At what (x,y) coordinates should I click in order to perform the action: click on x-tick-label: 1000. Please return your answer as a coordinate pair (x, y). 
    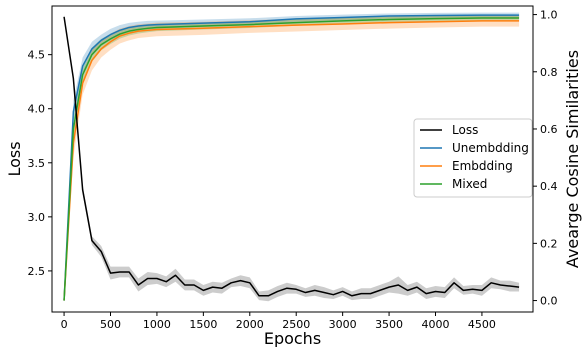
    Looking at the image, I should click on (157, 324).